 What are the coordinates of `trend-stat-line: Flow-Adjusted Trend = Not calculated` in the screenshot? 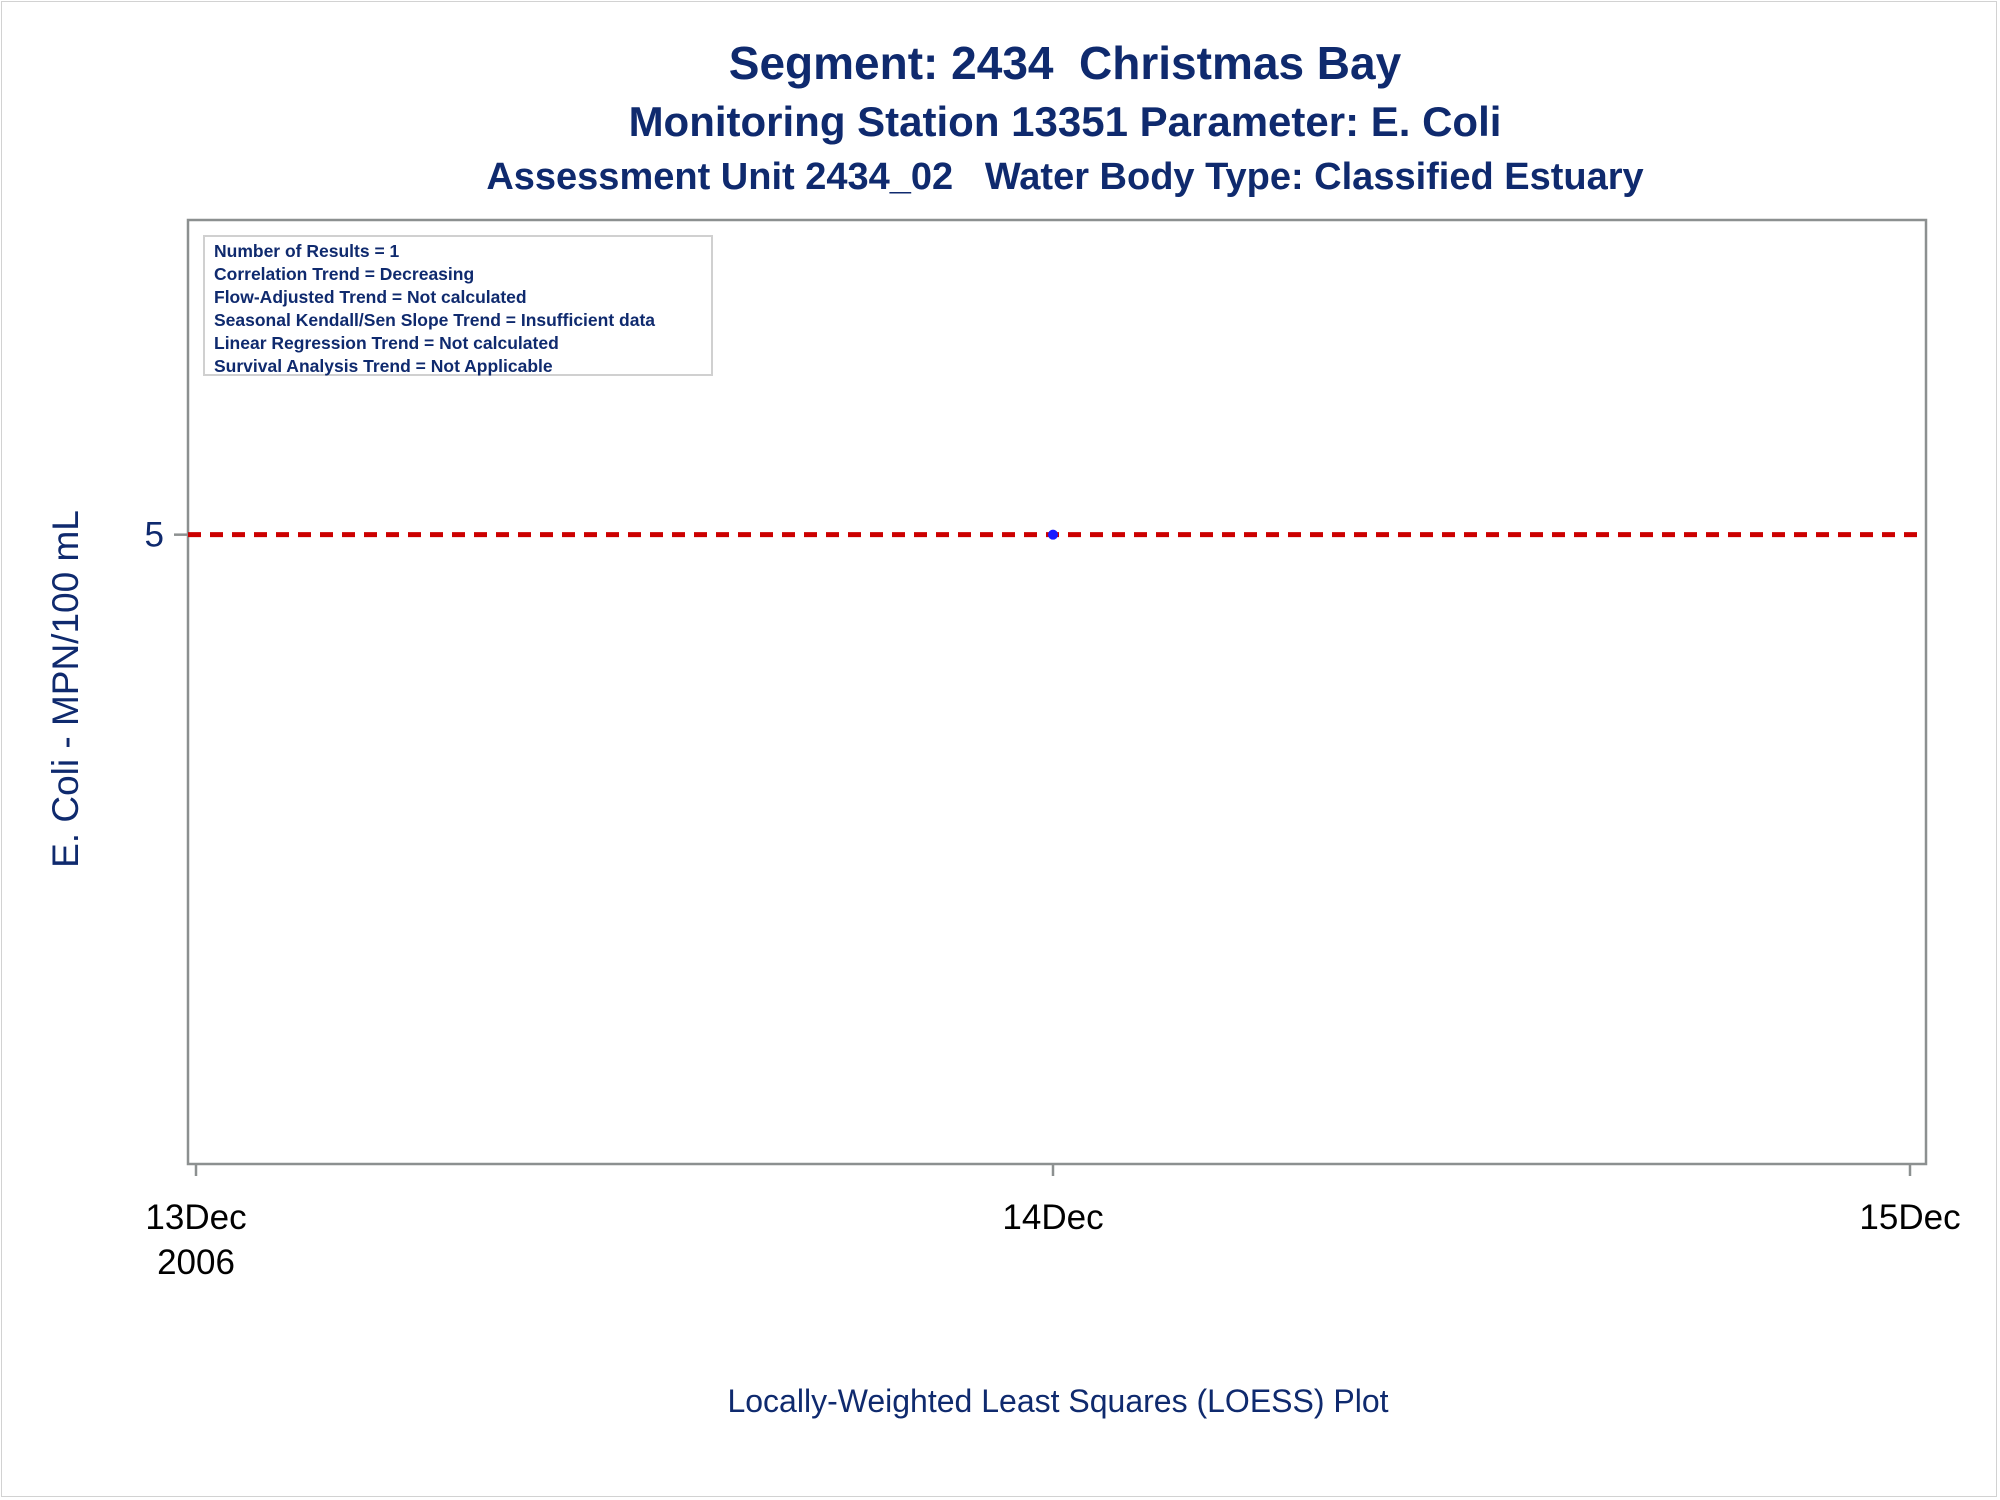 It's located at (370, 297).